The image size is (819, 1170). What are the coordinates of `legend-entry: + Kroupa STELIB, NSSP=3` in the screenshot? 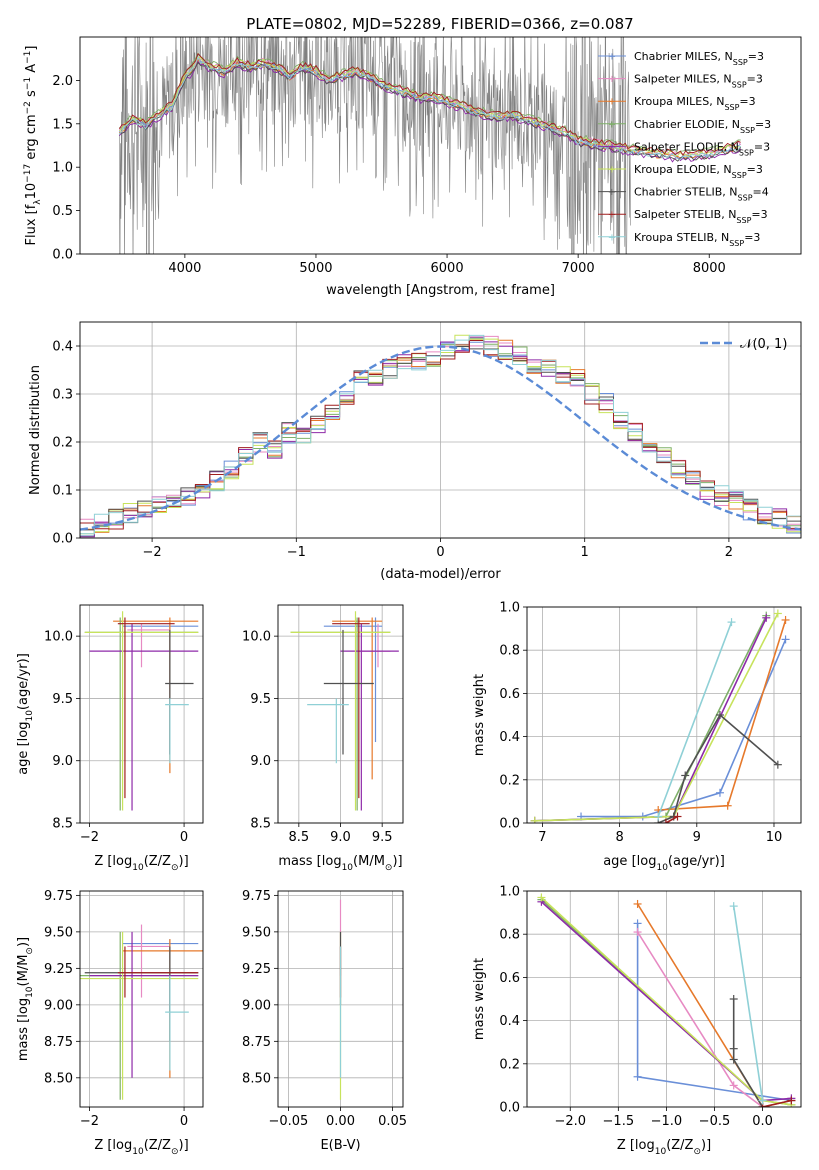 It's located at (679, 239).